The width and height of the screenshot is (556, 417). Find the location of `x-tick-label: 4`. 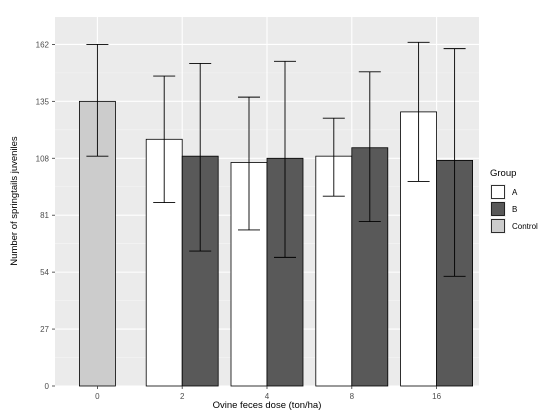

x-tick-label: 4 is located at coordinates (267, 396).